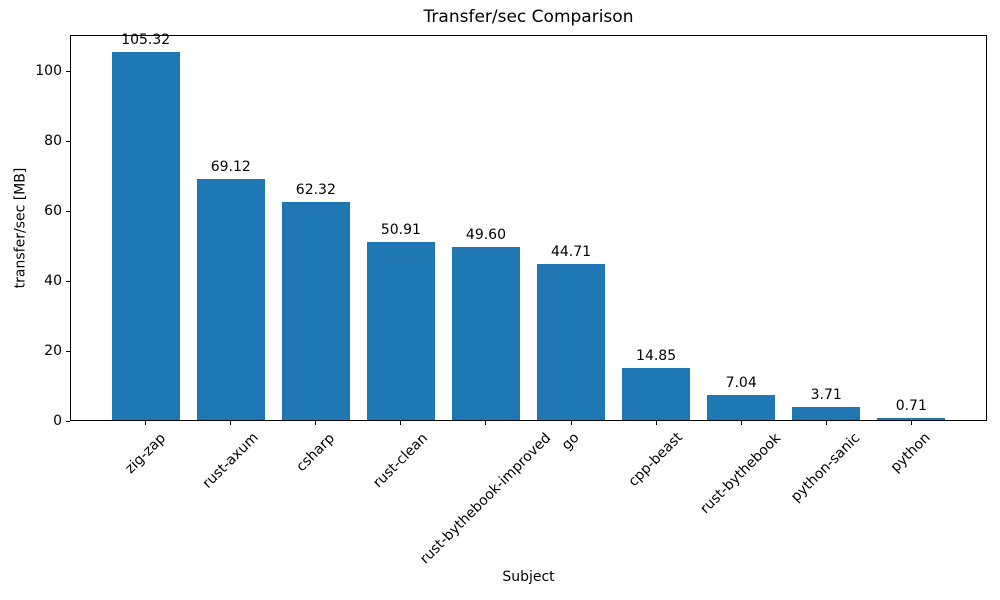  What do you see at coordinates (230, 461) in the screenshot?
I see `x-tick-label: rust-axum` at bounding box center [230, 461].